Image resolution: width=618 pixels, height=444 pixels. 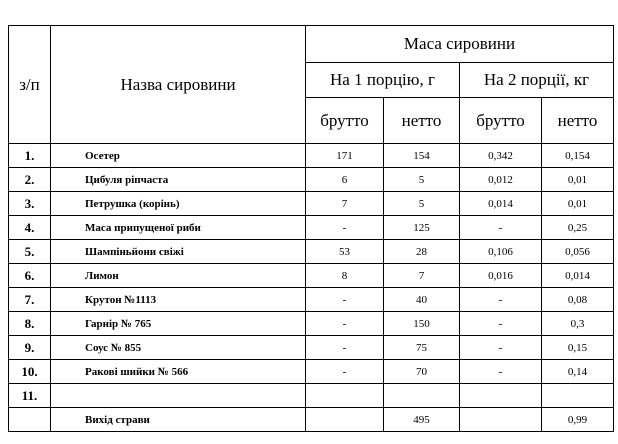 What do you see at coordinates (421, 347) in the screenshot?
I see `netto-per-portion: 75` at bounding box center [421, 347].